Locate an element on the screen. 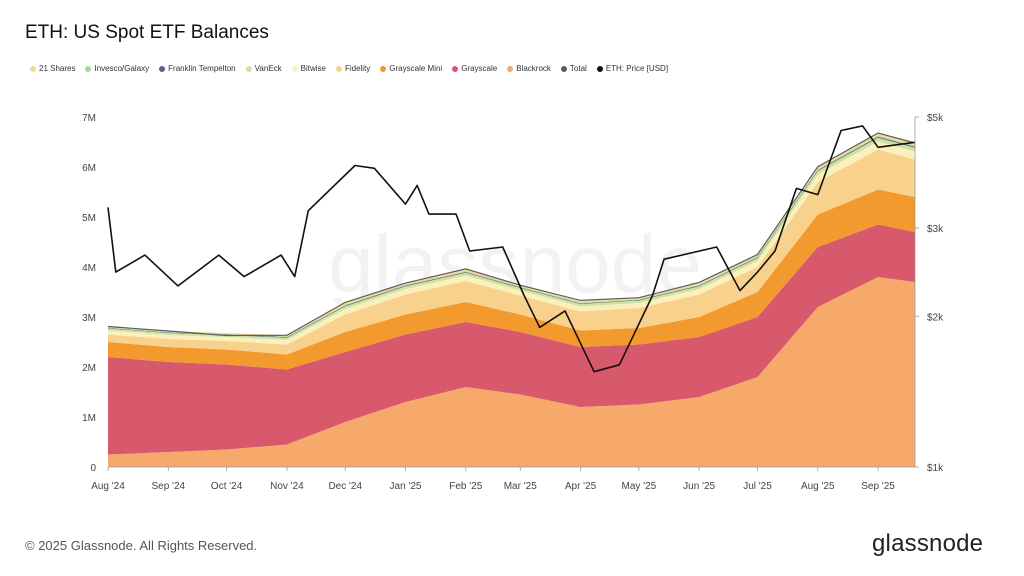 This screenshot has width=1024, height=576. legend-label: Fidelity is located at coordinates (357, 68).